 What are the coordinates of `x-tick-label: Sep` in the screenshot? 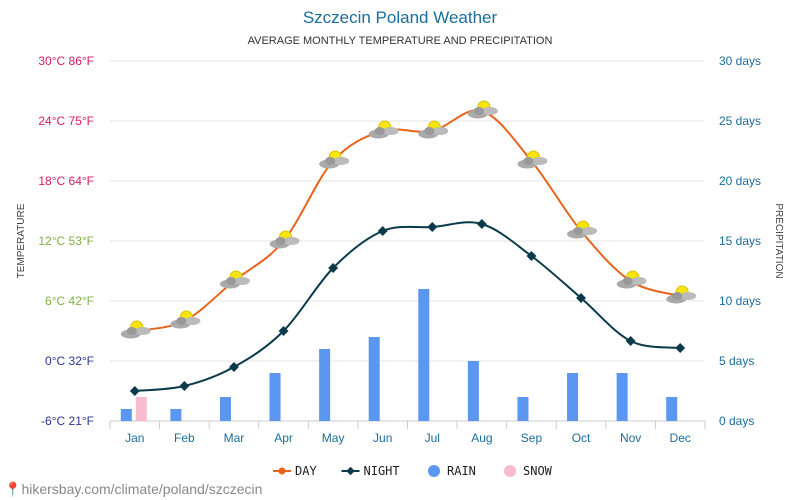 It's located at (532, 438).